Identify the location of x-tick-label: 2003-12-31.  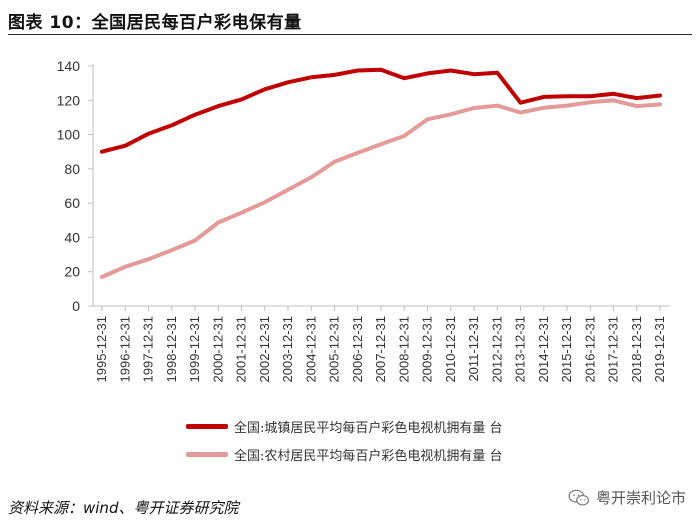
(287, 349).